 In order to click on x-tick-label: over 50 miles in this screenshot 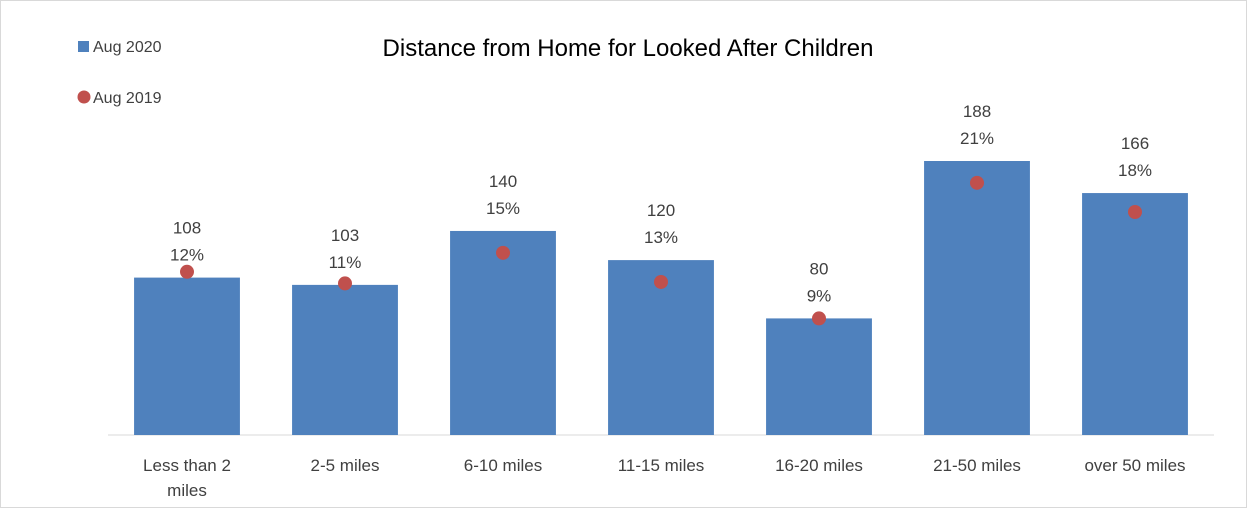, I will do `click(1134, 465)`.